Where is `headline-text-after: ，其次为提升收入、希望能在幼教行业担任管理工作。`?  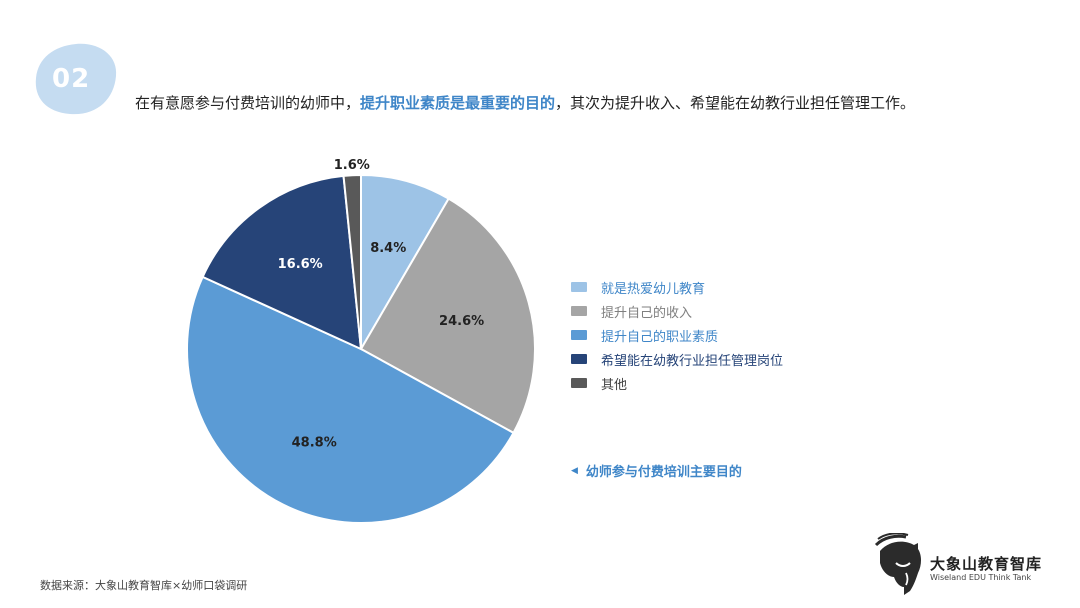
headline-text-after: ，其次为提升收入、希望能在幼教行业担任管理工作。 is located at coordinates (735, 103).